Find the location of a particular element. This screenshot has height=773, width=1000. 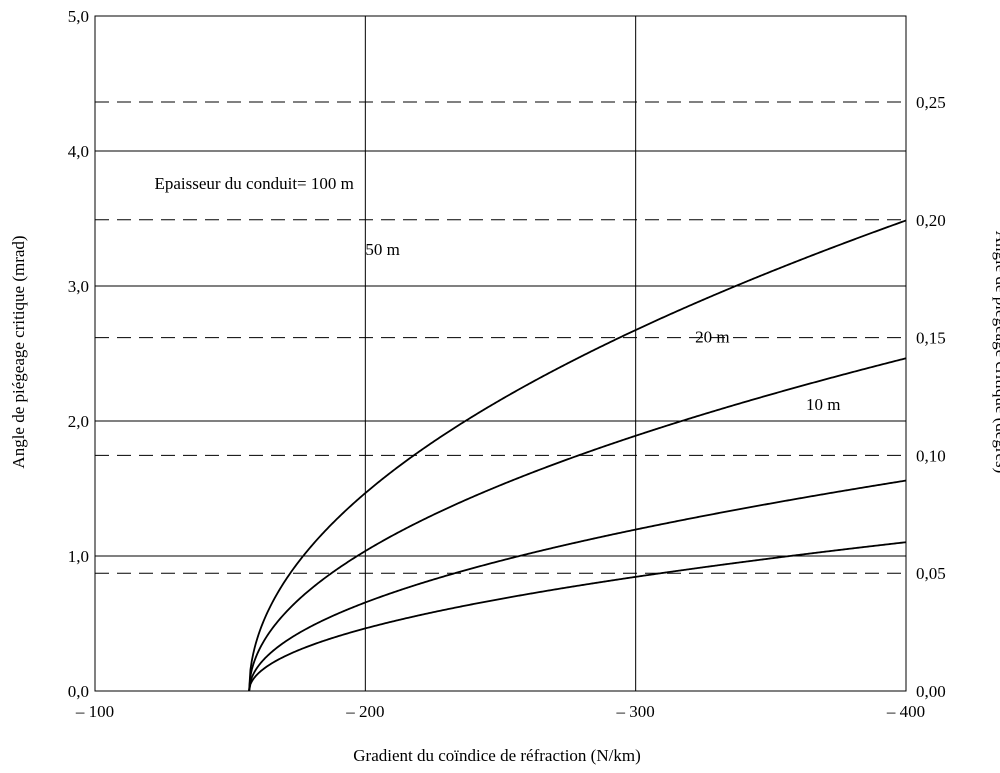

y-axis-label: Angle de piégeage critique (mrad) is located at coordinates (18, 351).